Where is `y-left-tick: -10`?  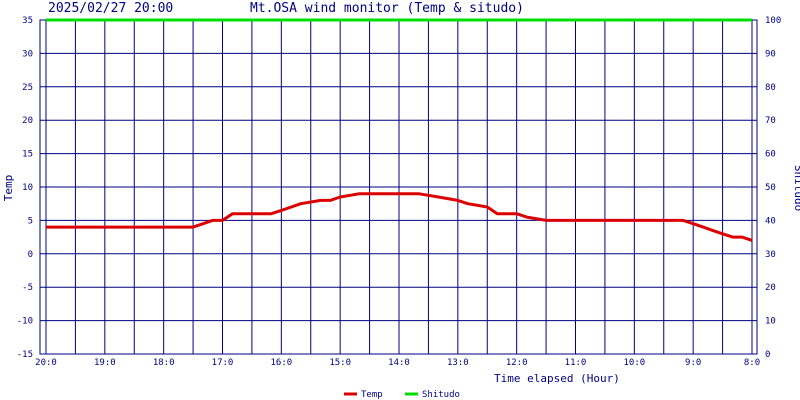 y-left-tick: -10 is located at coordinates (25, 322).